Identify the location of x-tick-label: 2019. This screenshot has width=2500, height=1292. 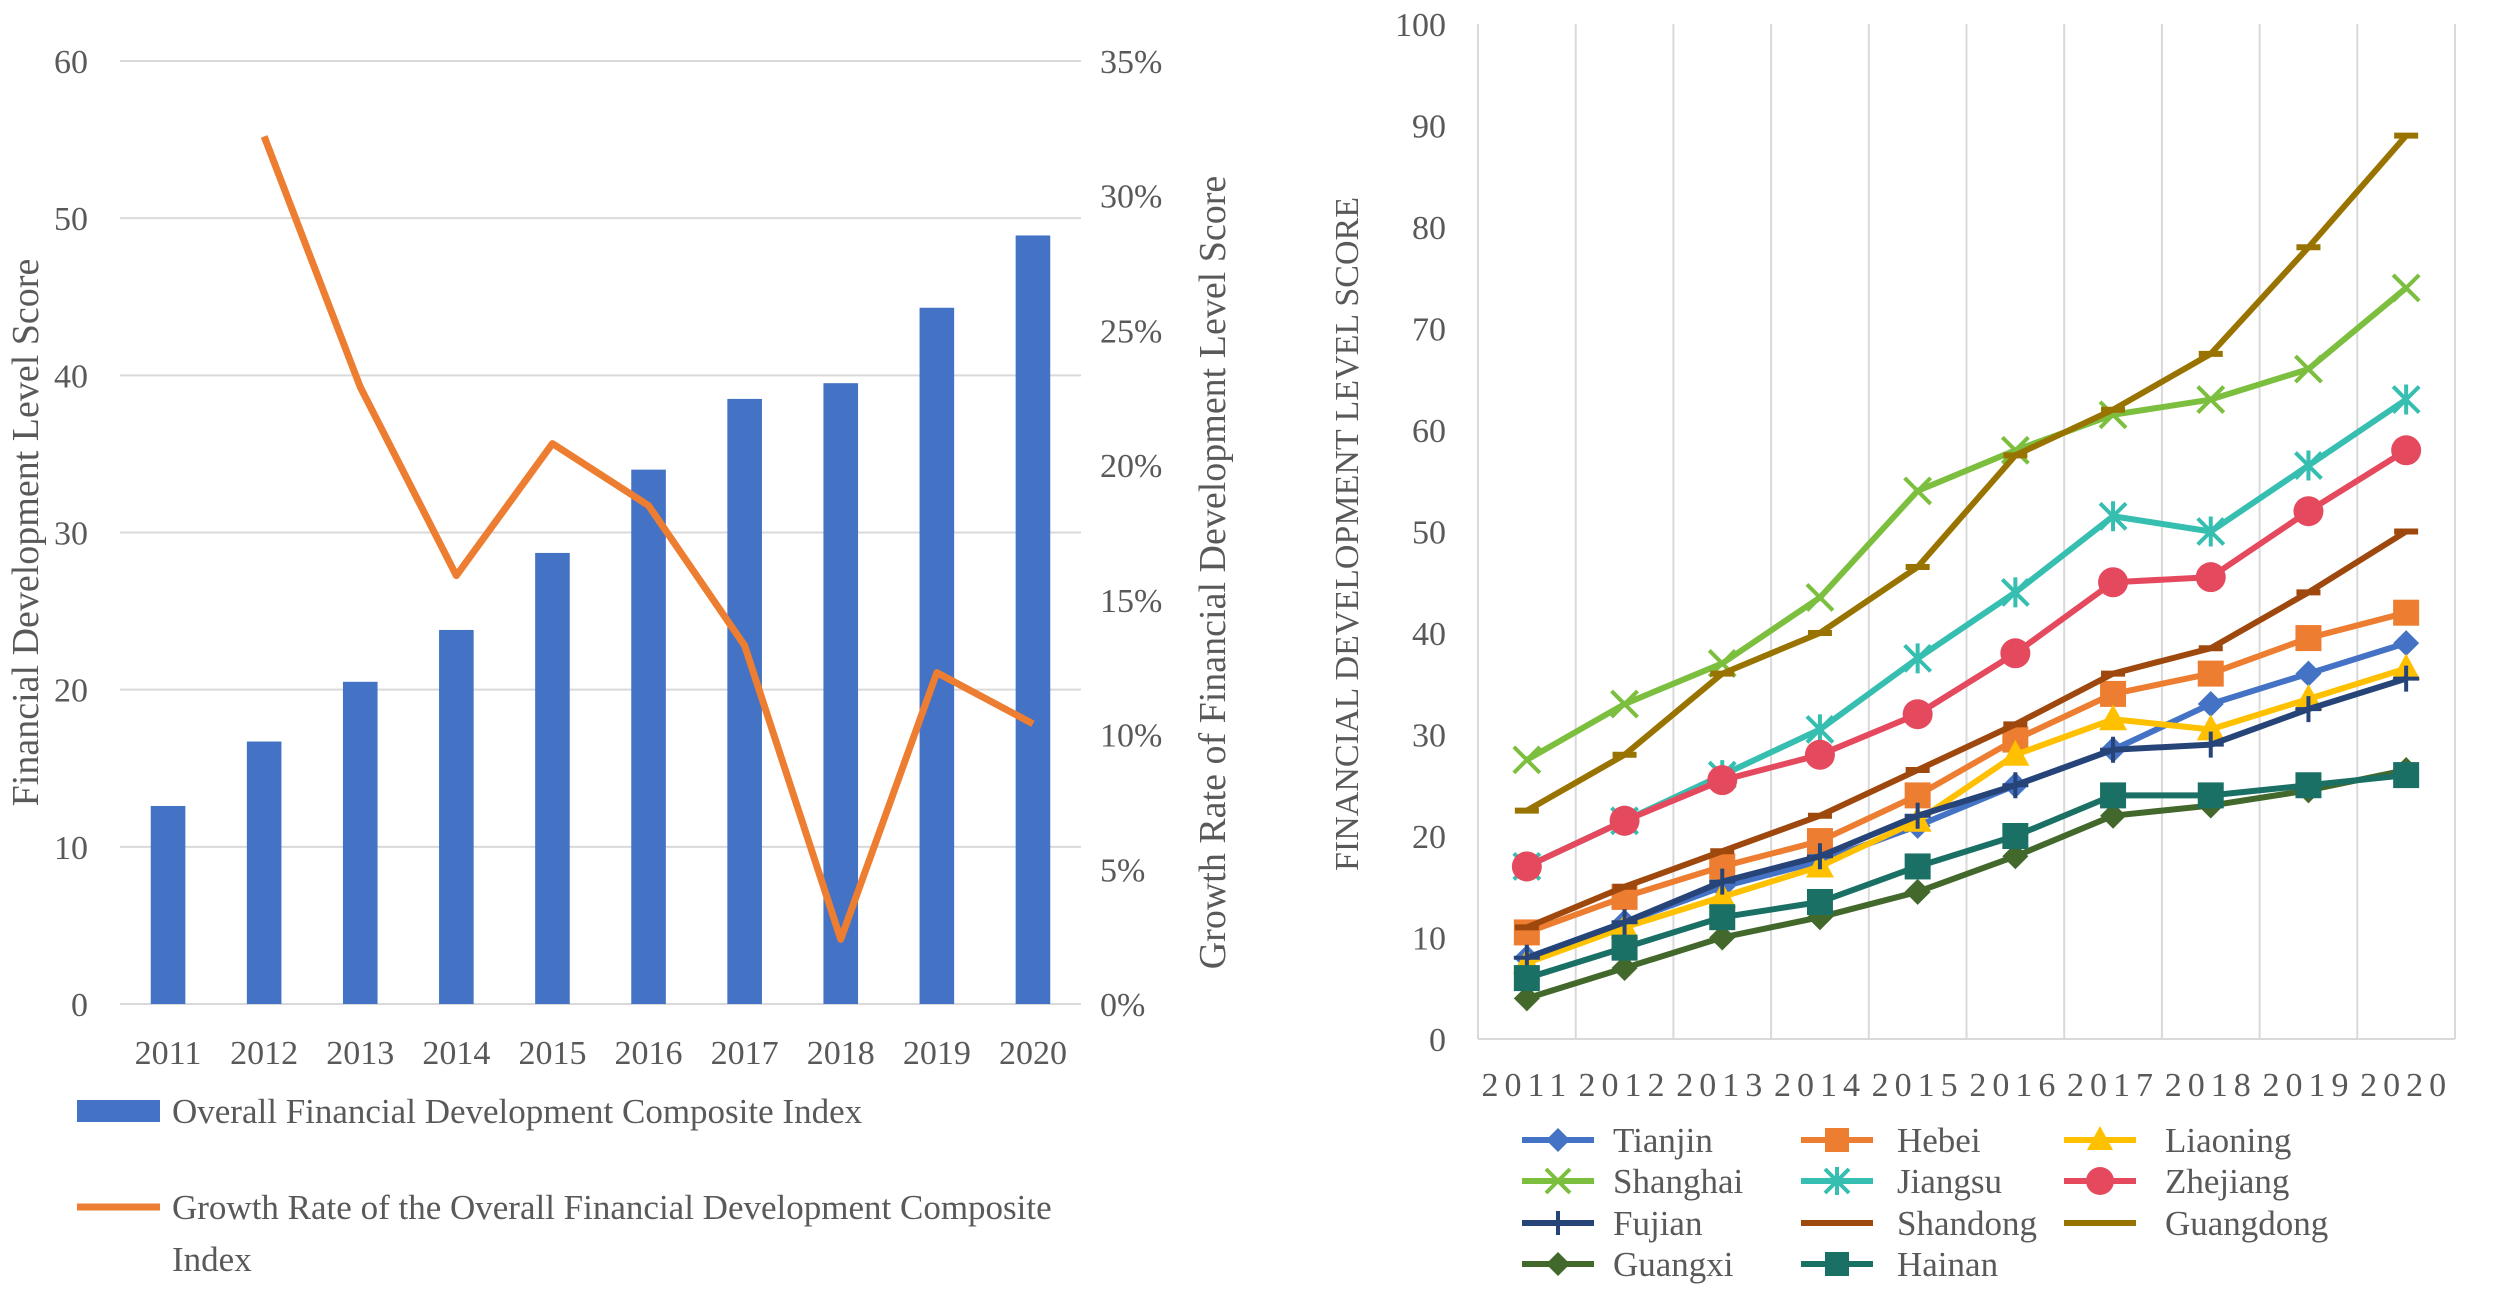
(937, 1053).